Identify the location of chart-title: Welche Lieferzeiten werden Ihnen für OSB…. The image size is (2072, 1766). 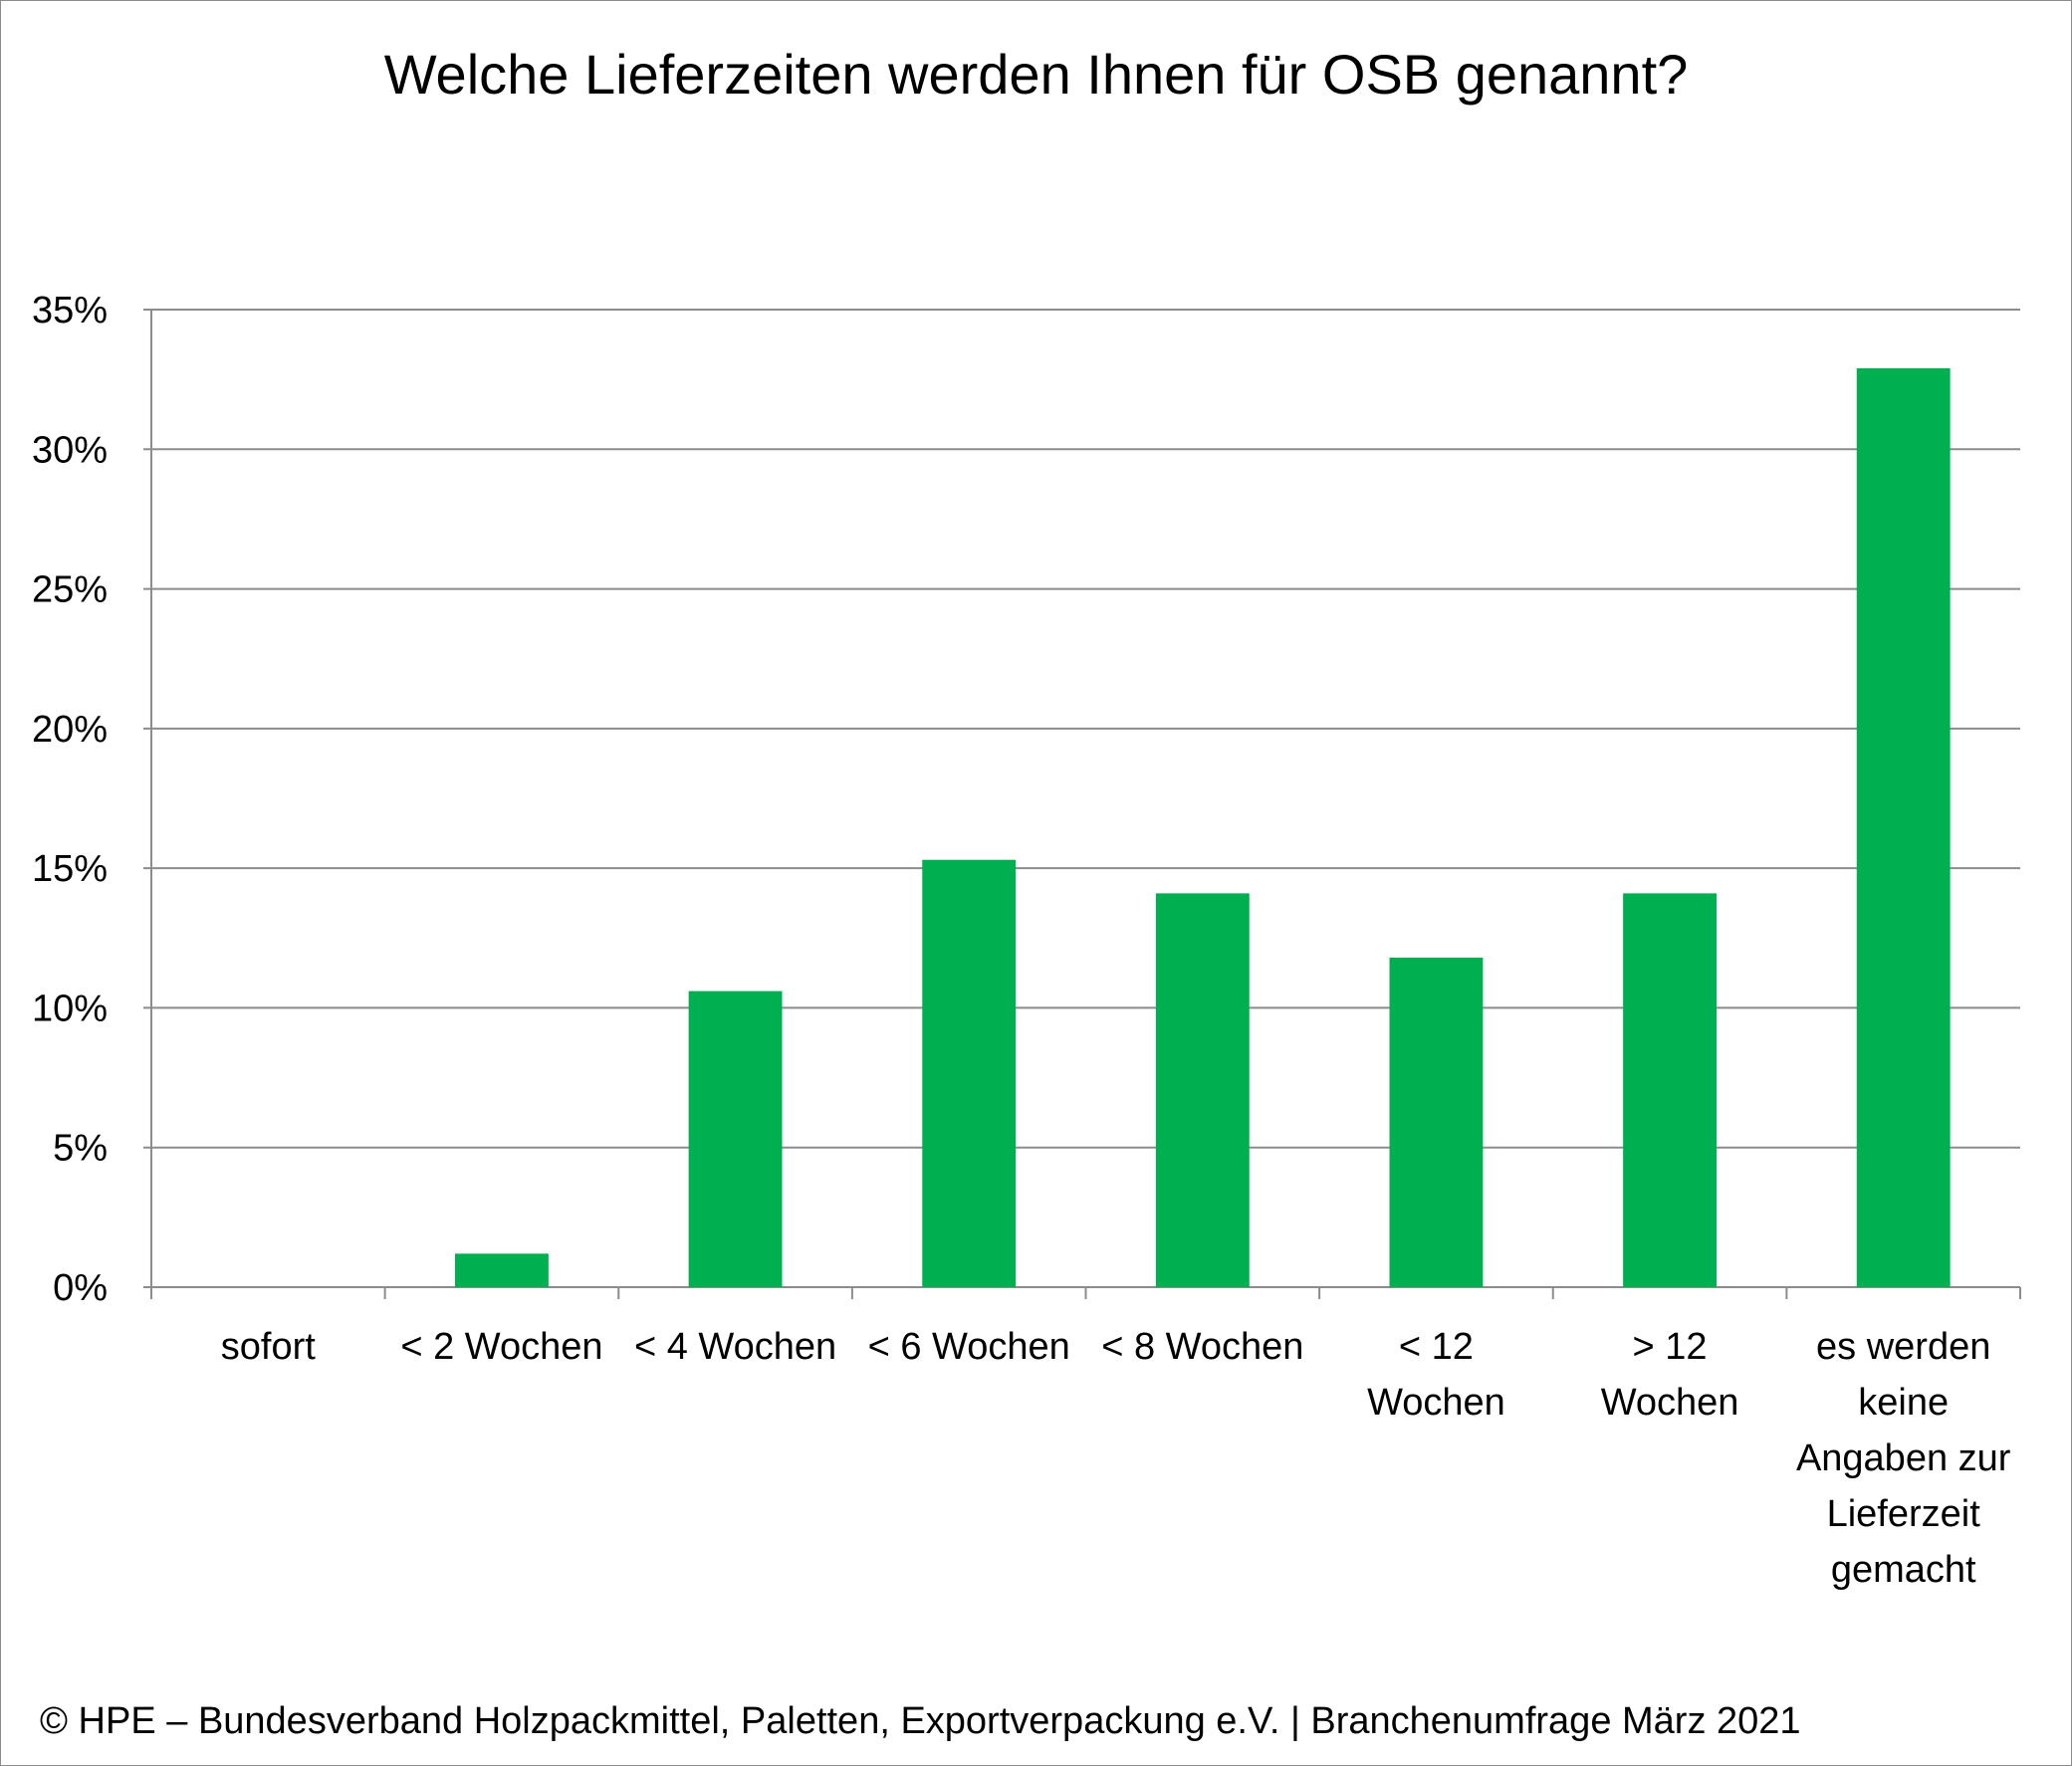
(1036, 74).